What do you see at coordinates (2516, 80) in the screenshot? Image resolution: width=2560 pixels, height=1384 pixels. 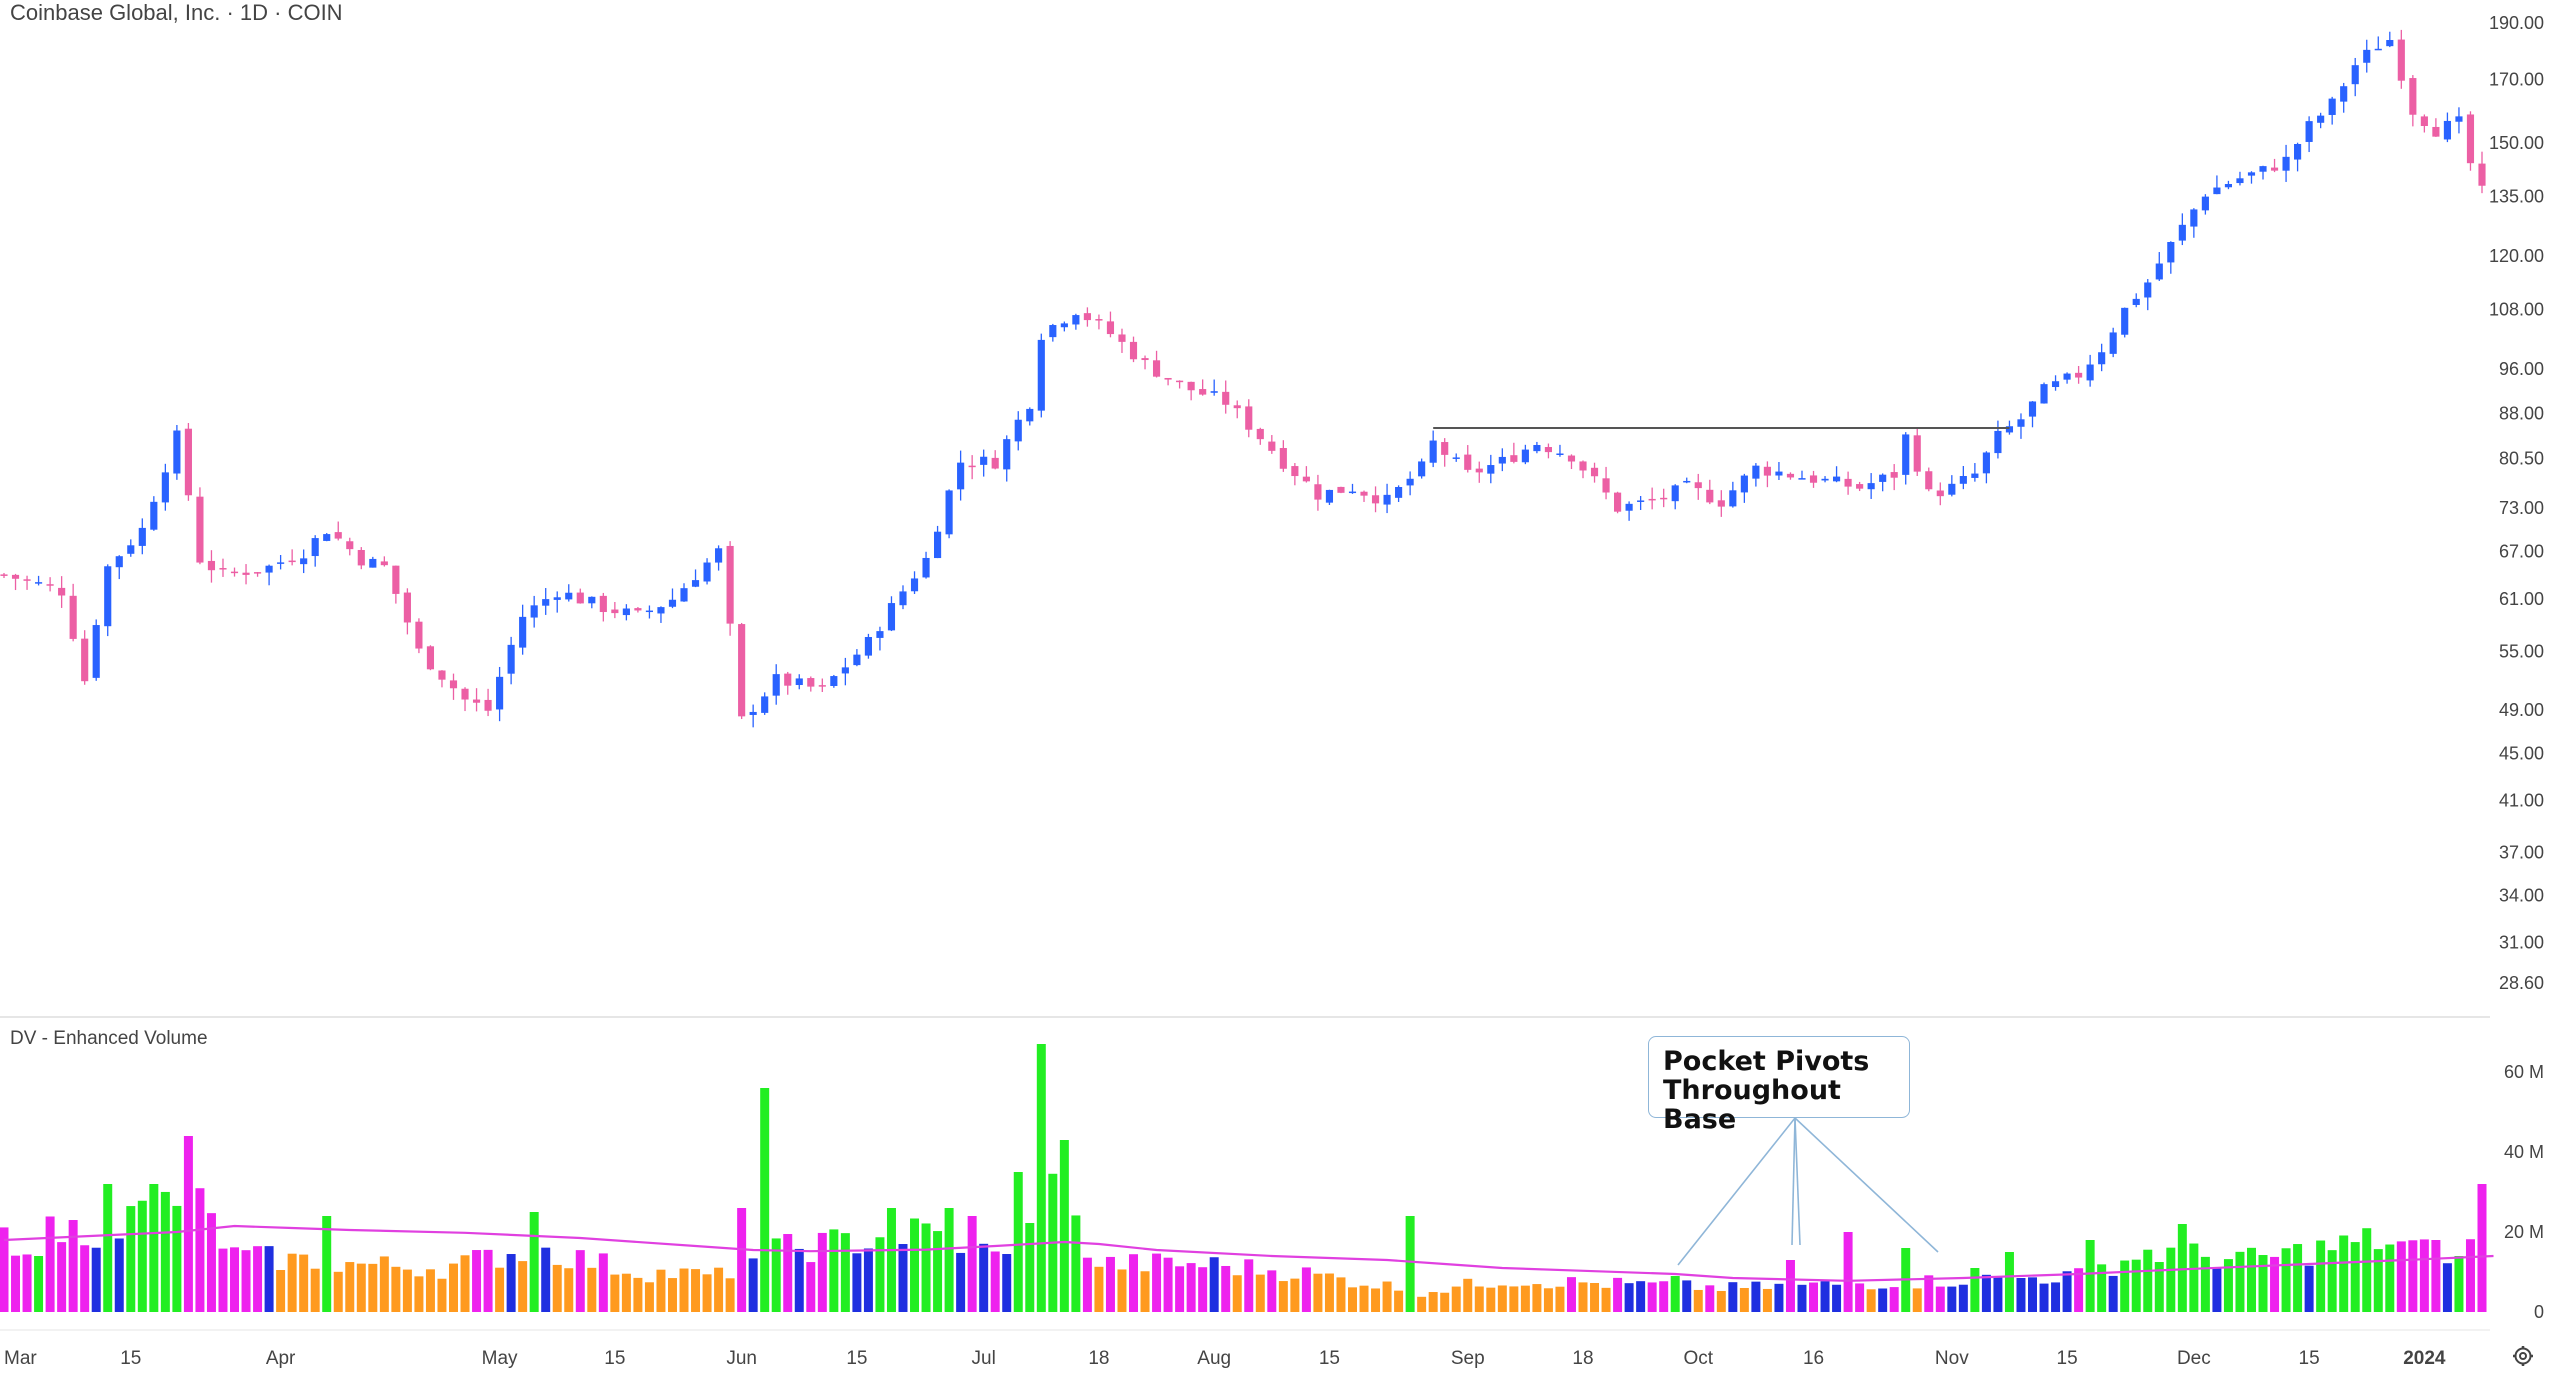 I see `price-tick-label: 170.00` at bounding box center [2516, 80].